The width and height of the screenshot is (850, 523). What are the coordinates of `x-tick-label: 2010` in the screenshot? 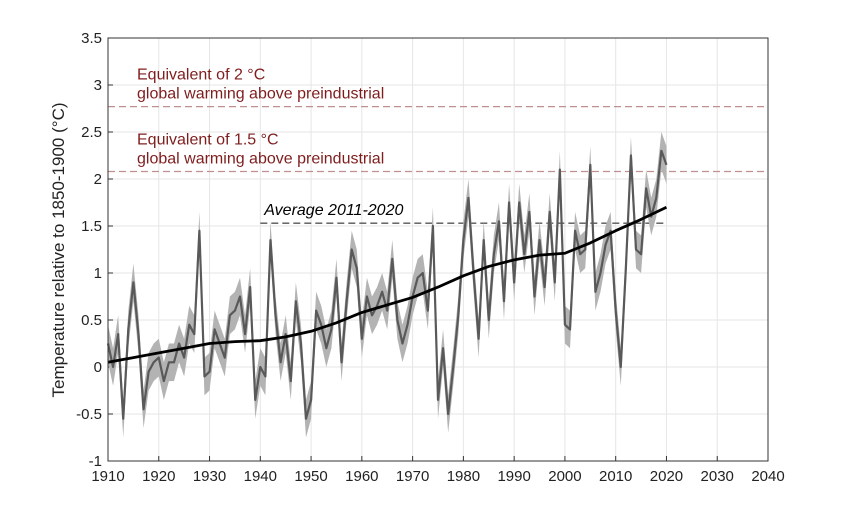 It's located at (615, 476).